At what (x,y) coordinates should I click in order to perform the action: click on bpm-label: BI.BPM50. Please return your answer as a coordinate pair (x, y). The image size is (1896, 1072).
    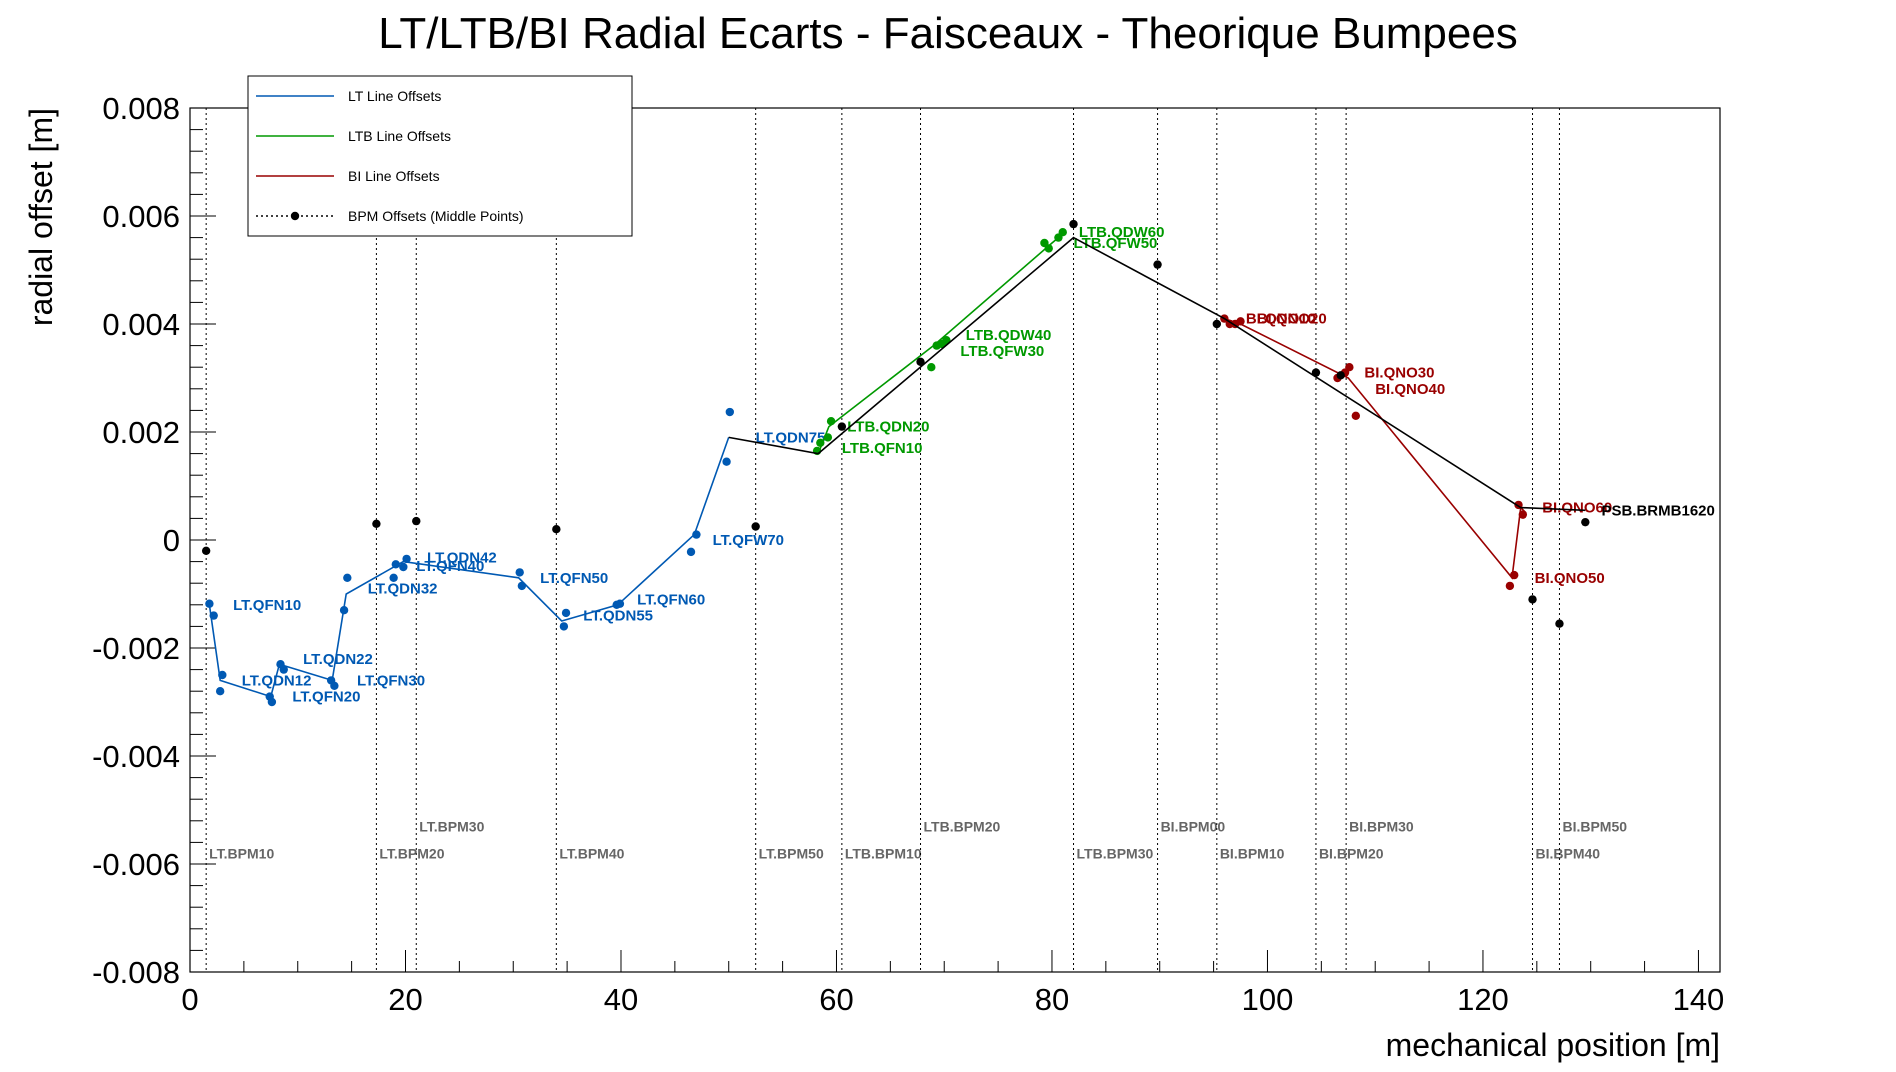
    Looking at the image, I should click on (1594, 827).